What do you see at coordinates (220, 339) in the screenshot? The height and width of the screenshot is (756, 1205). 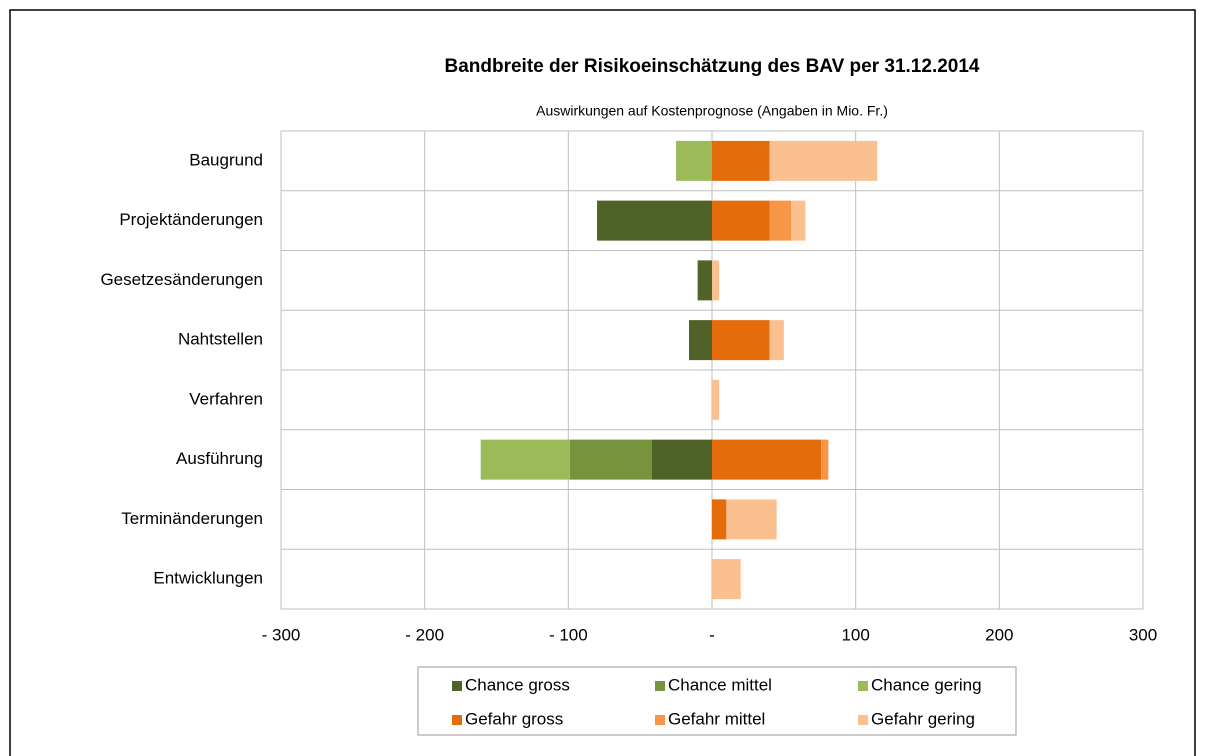 I see `y-tick-label: Nahtstellen` at bounding box center [220, 339].